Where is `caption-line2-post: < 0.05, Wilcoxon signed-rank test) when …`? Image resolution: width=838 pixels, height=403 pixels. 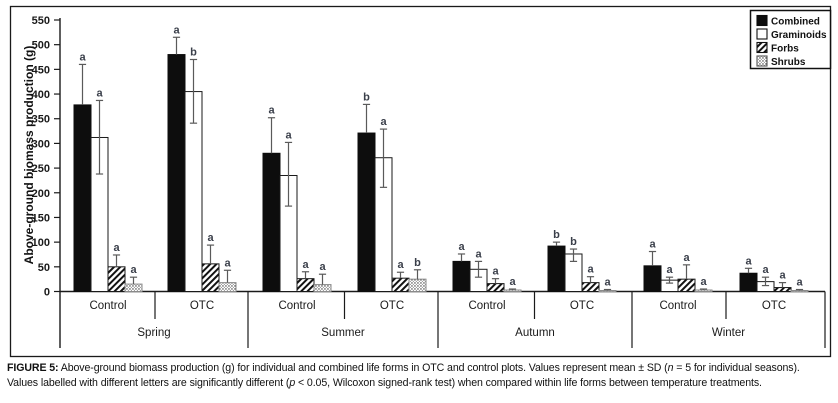
caption-line2-post: < 0.05, Wilcoxon signed-rank test) when … is located at coordinates (528, 382).